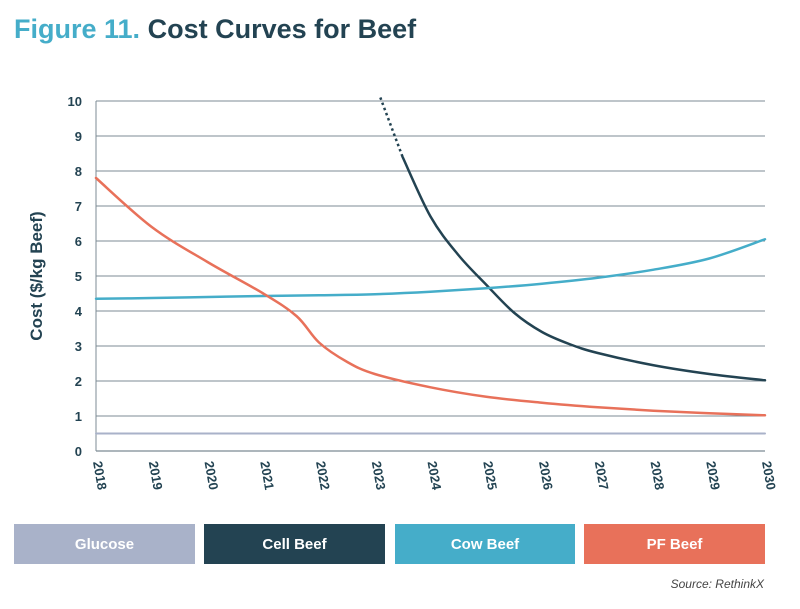  I want to click on source-note: Source: RethinkX, so click(717, 584).